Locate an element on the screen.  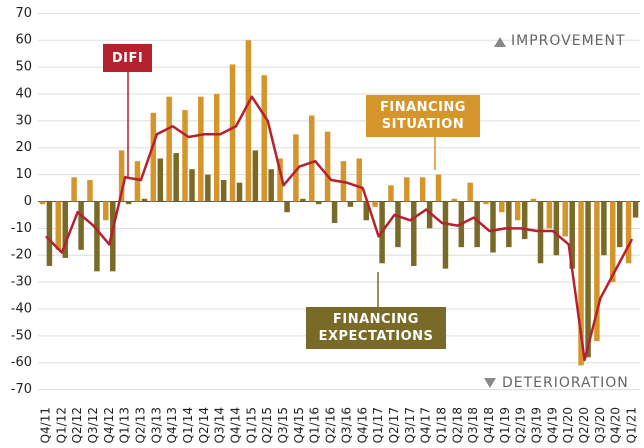
y-tick-label: 50 is located at coordinates (23, 67).